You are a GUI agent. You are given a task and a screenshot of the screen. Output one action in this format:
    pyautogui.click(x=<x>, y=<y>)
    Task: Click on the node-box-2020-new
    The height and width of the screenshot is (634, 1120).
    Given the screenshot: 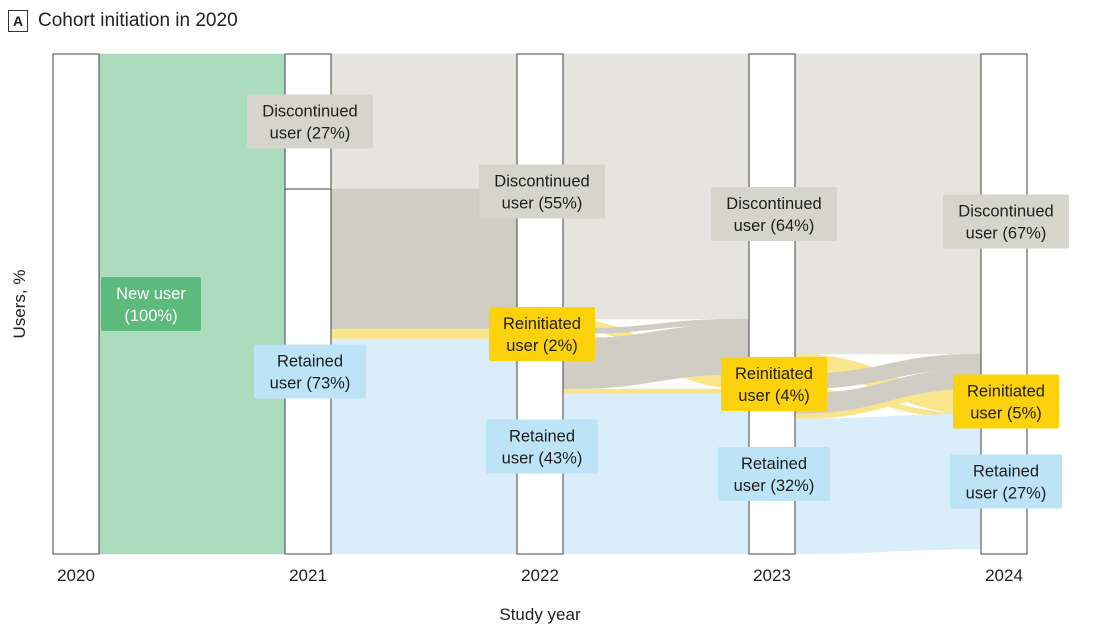 What is the action you would take?
    pyautogui.click(x=151, y=304)
    